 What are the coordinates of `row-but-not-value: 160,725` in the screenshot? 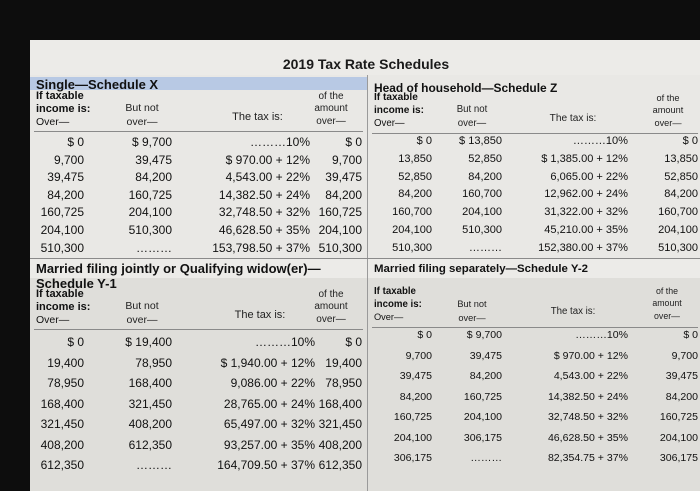 It's located at (150, 194).